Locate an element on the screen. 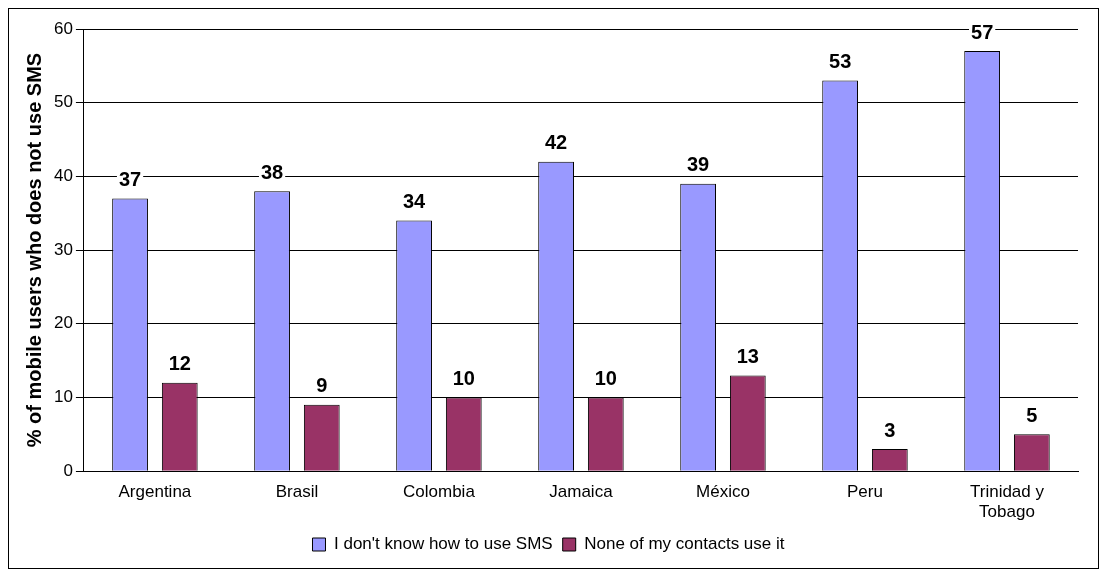 This screenshot has height=577, width=1107. legend-label: I don't know how to use SMS is located at coordinates (443, 544).